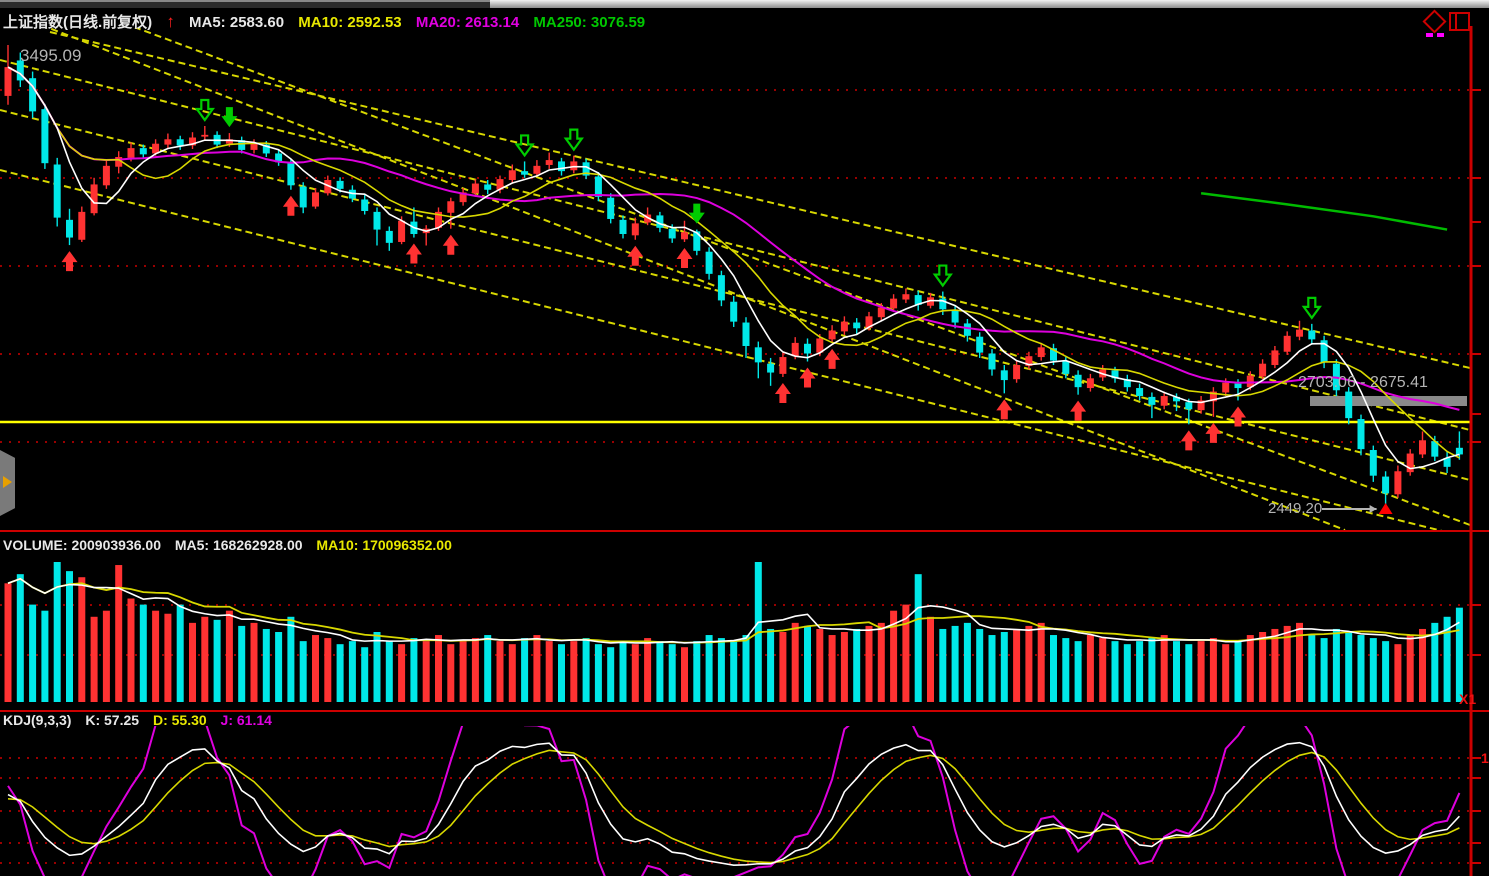  I want to click on panel-expand-tab, so click(7, 483).